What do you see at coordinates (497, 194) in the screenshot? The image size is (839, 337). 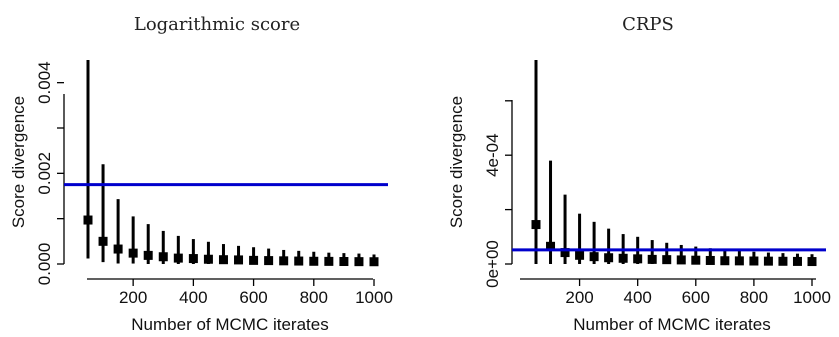 I see `y-ticks: 0e+00 4e-04` at bounding box center [497, 194].